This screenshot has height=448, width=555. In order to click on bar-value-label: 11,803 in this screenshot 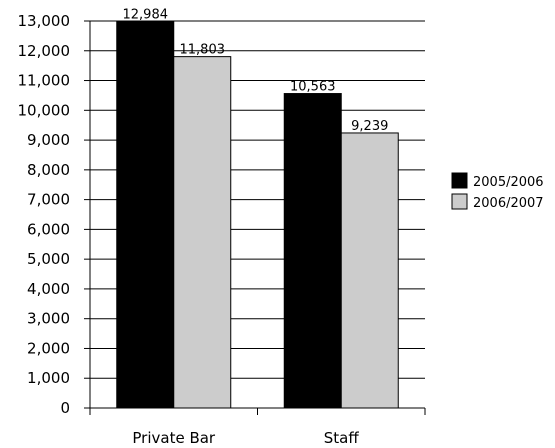, I will do `click(203, 50)`.